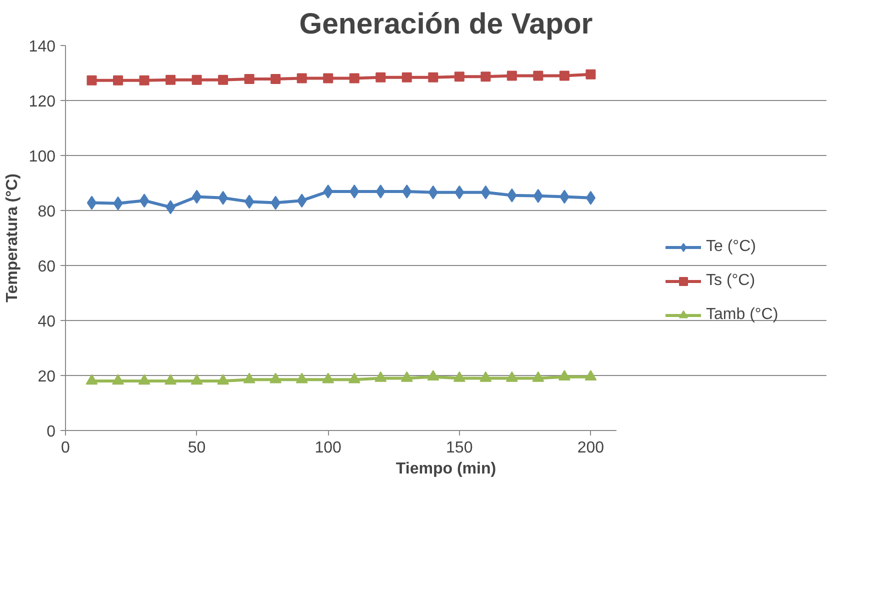 The width and height of the screenshot is (877, 596). Describe the element at coordinates (42, 102) in the screenshot. I see `y-tick-label: 120` at that location.